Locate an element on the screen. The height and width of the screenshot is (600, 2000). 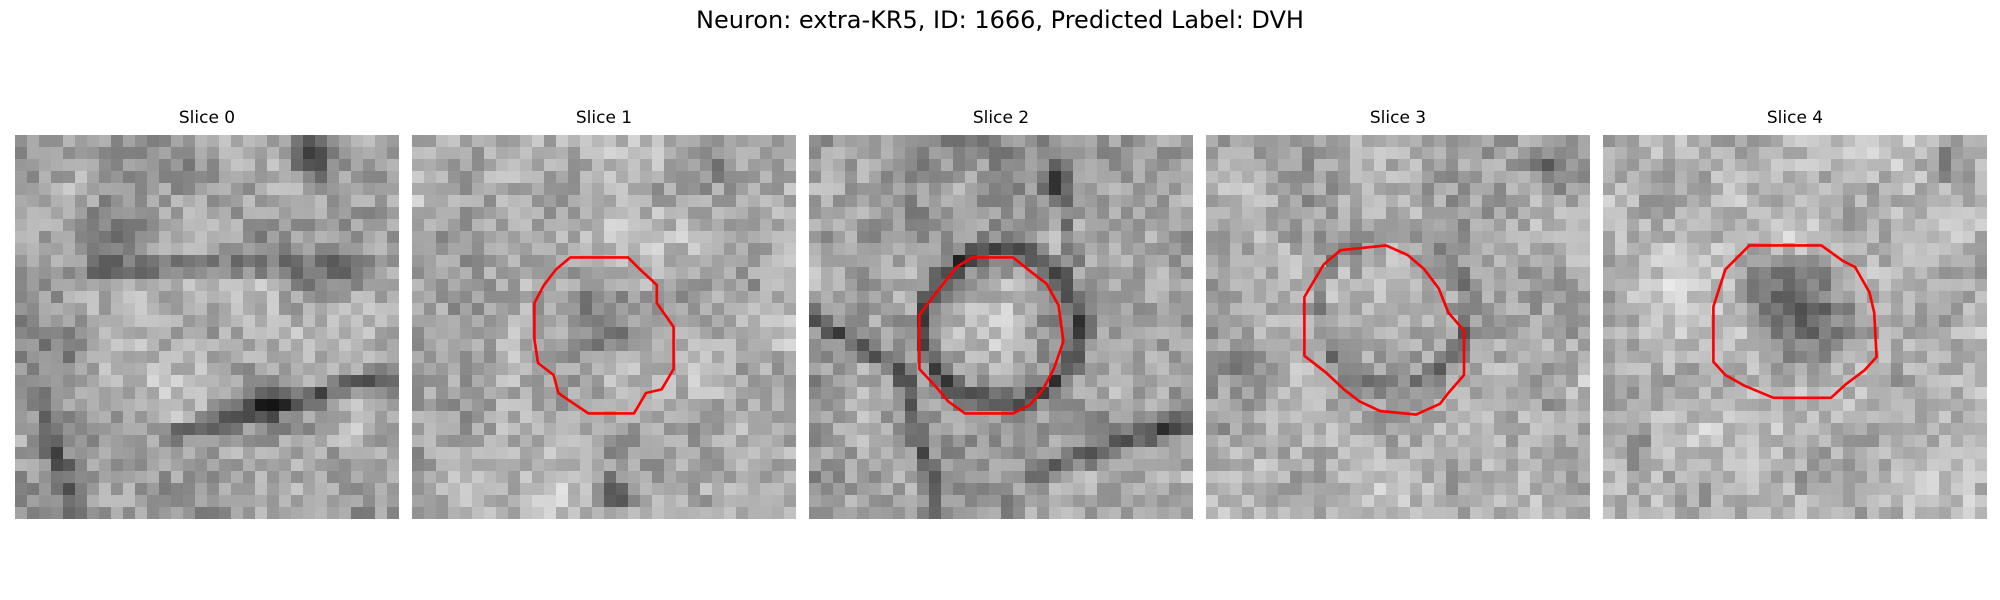
slice-3-title: Slice 3 is located at coordinates (1398, 118).